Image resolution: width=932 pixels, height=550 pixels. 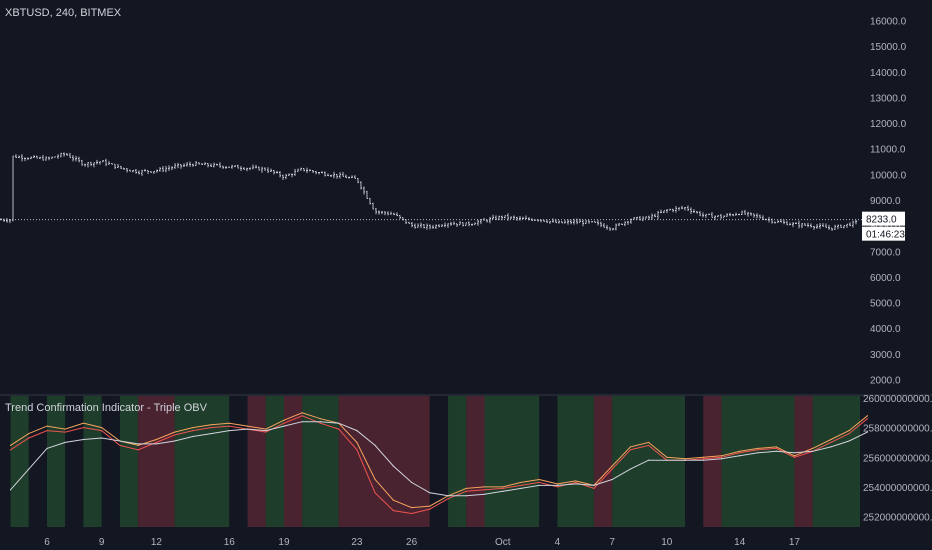 What do you see at coordinates (881, 220) in the screenshot?
I see `last-price-label: 8233.0` at bounding box center [881, 220].